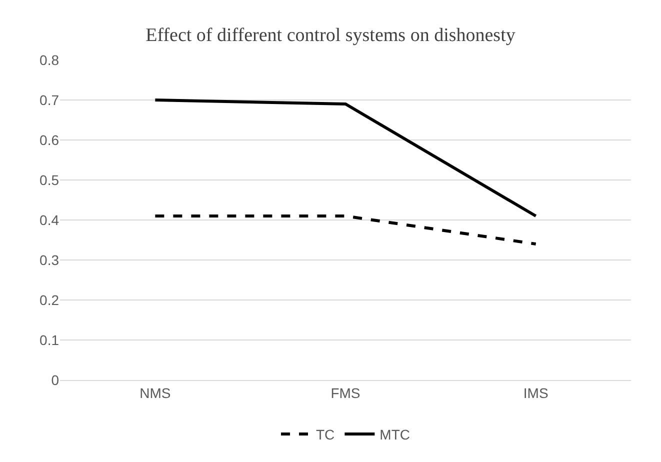 The image size is (661, 462). Describe the element at coordinates (50, 100) in the screenshot. I see `y-tick-label: 0.7` at that location.